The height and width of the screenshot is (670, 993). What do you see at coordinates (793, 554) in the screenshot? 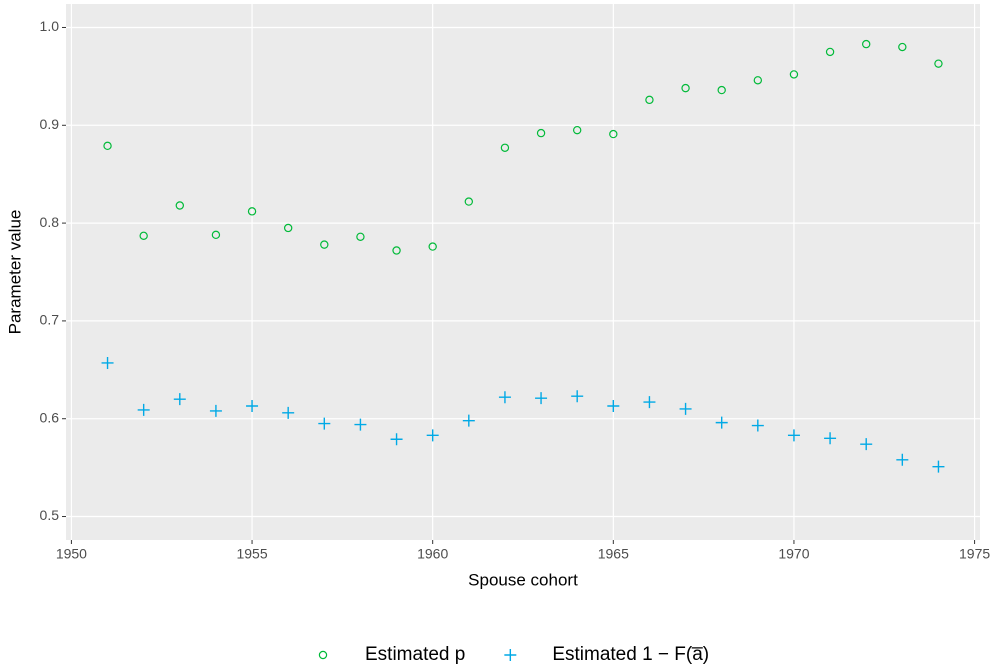
I see `x-tick-label: 1970` at bounding box center [793, 554].